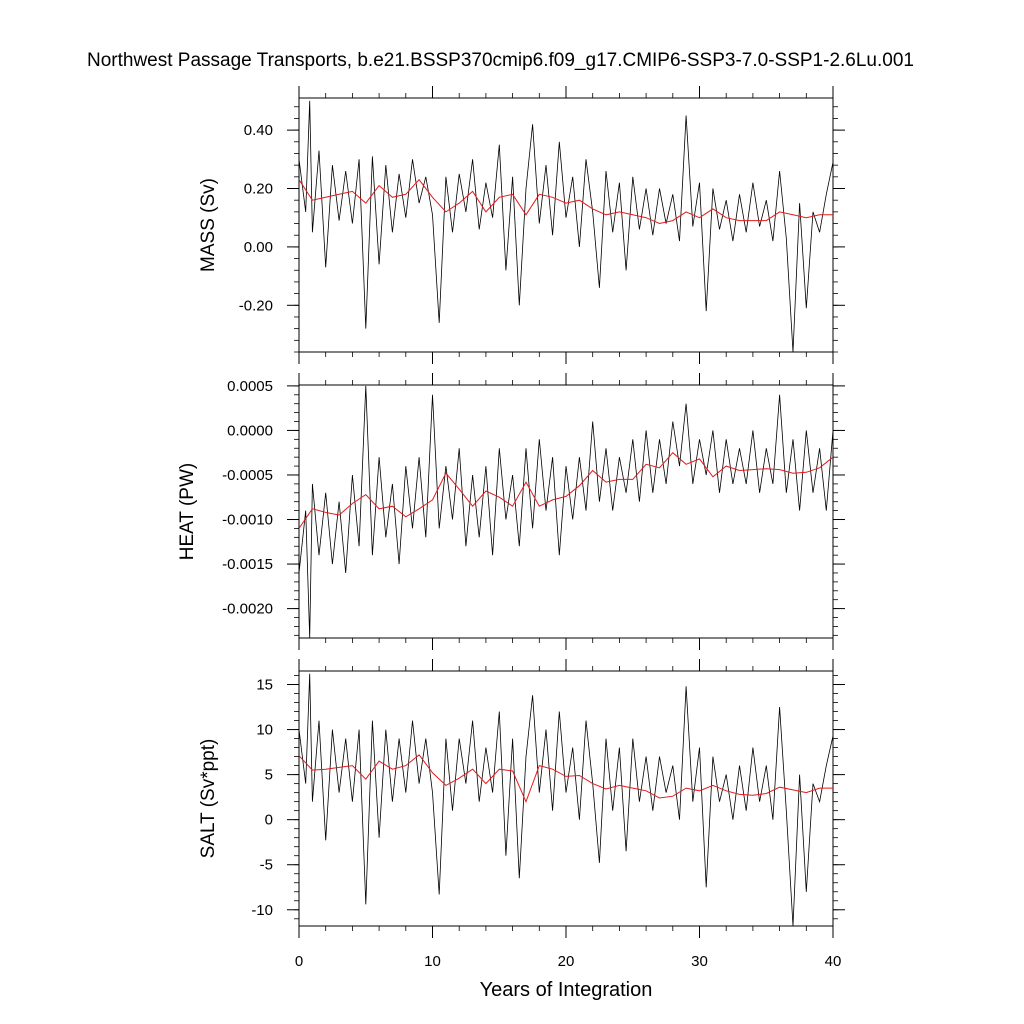  I want to click on ytick-label: 0.0005, so click(250, 386).